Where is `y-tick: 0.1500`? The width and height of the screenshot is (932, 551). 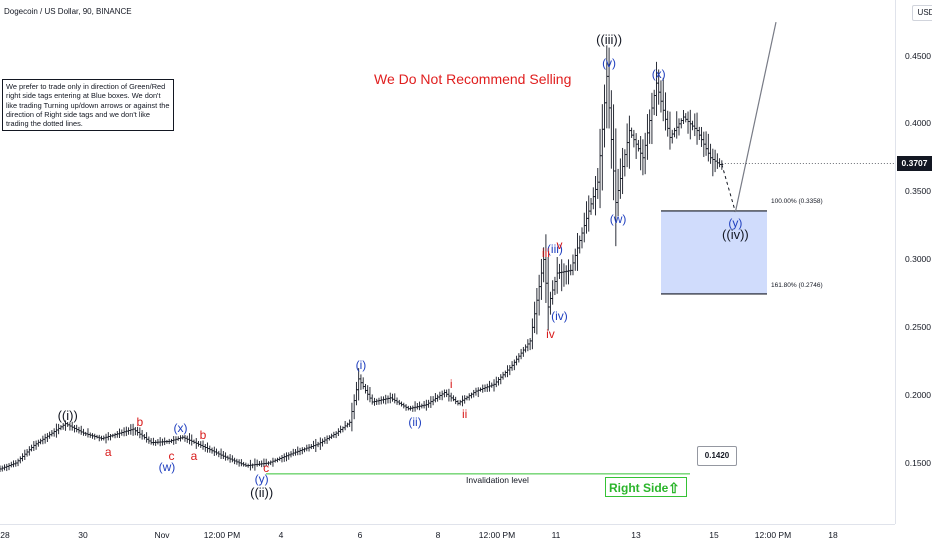 y-tick: 0.1500 is located at coordinates (918, 463).